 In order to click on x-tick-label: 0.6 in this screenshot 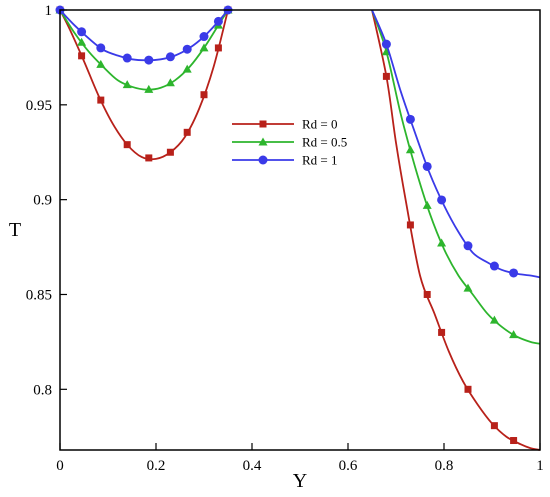, I will do `click(348, 466)`.